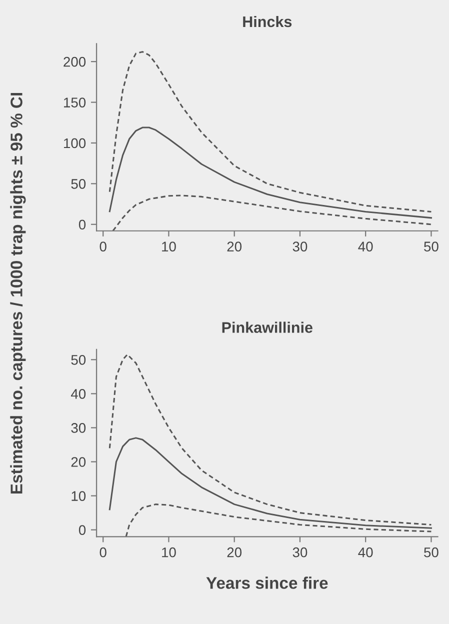 The height and width of the screenshot is (624, 449). What do you see at coordinates (267, 327) in the screenshot?
I see `chart-title: Pinkawillinie` at bounding box center [267, 327].